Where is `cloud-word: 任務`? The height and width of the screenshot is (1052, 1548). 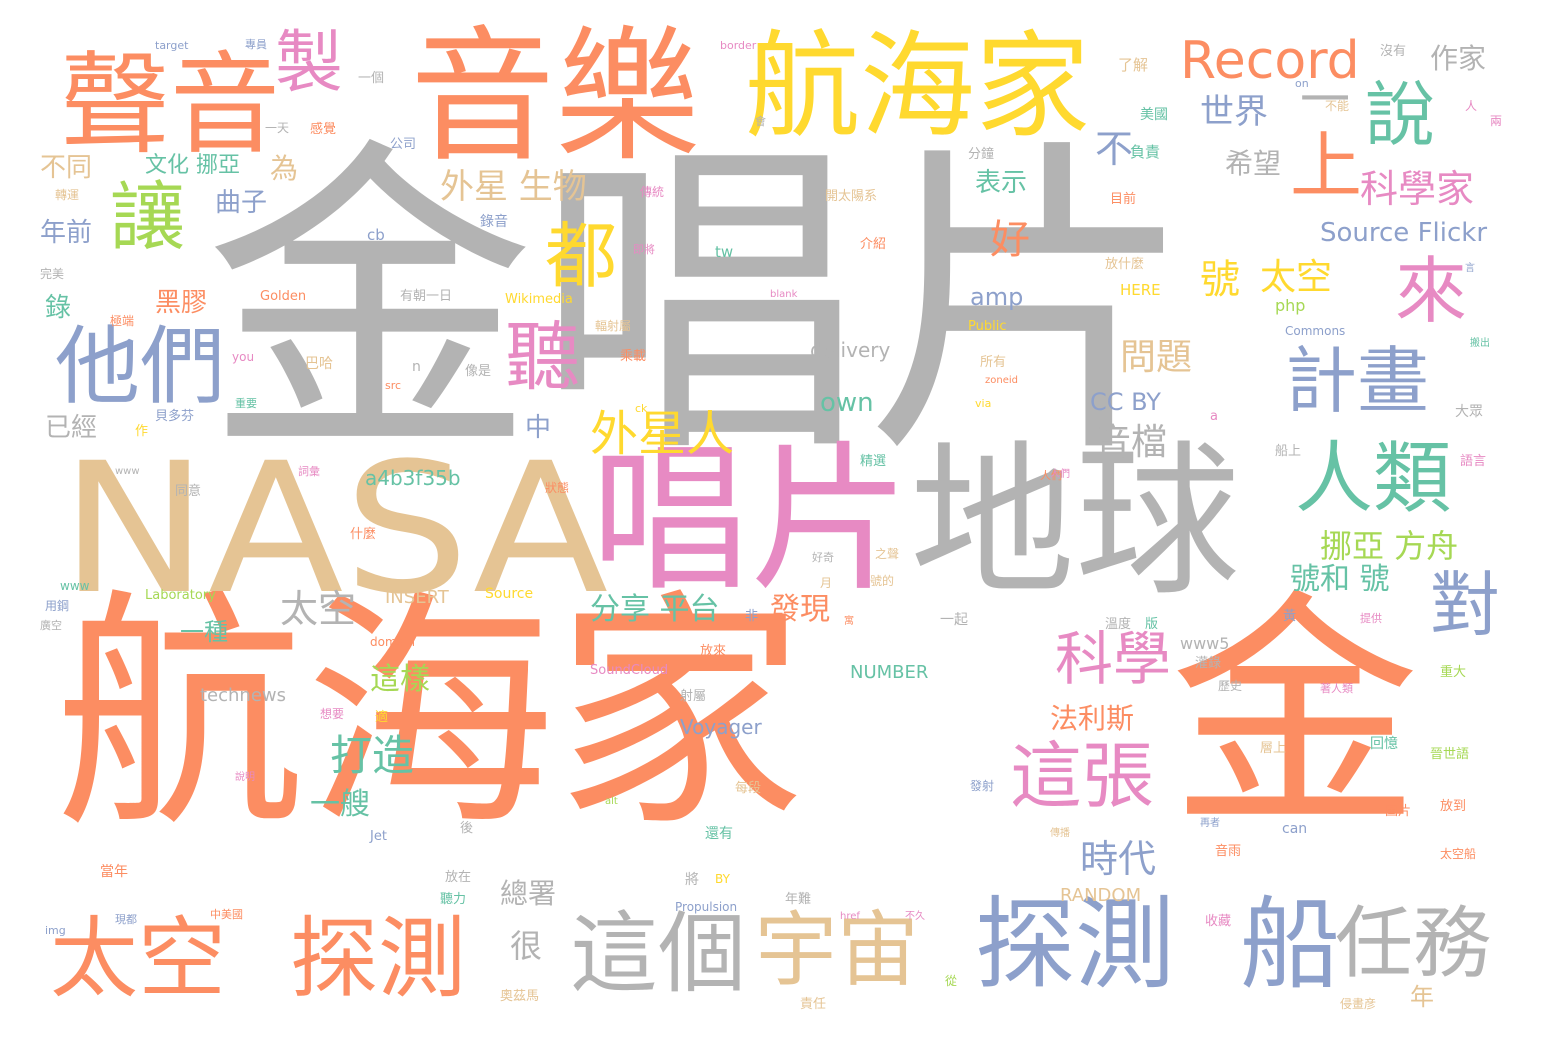
cloud-word: 任務 is located at coordinates (1413, 944).